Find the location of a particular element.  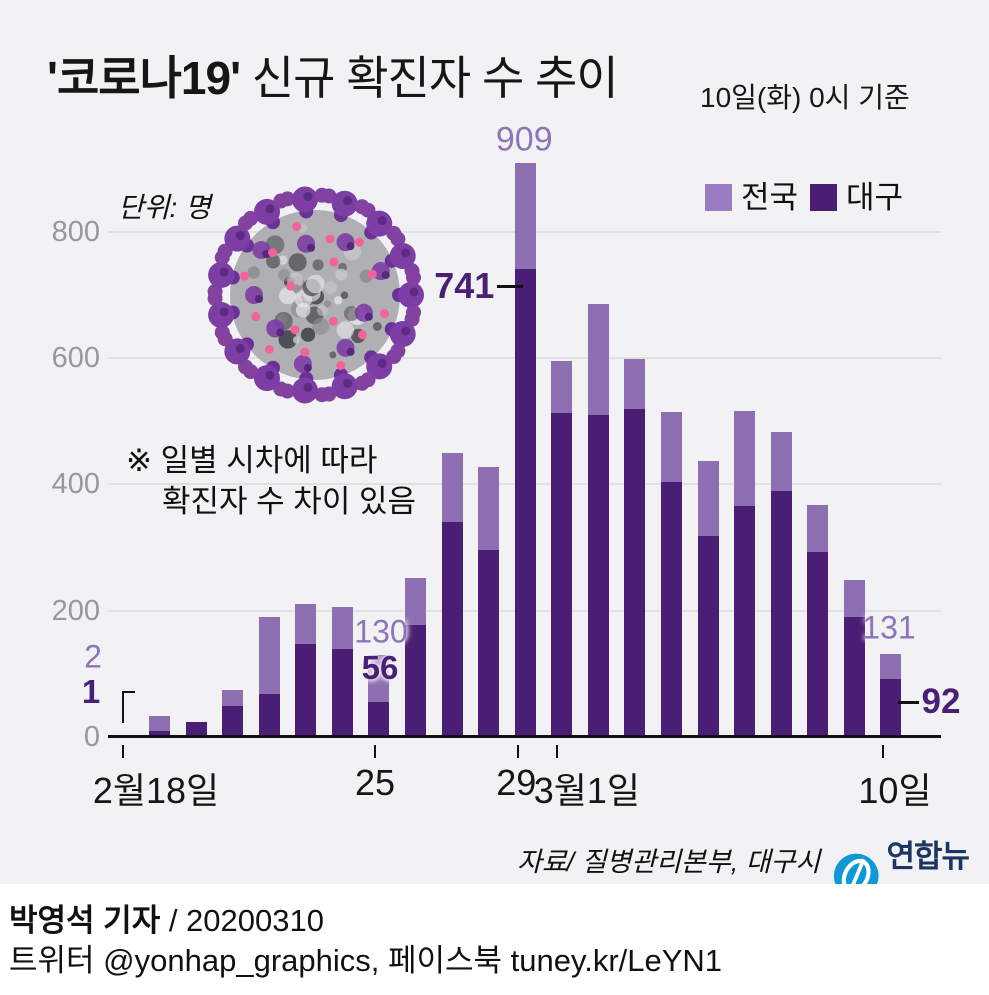

y-axis-label-400: 400 is located at coordinates (75, 484).